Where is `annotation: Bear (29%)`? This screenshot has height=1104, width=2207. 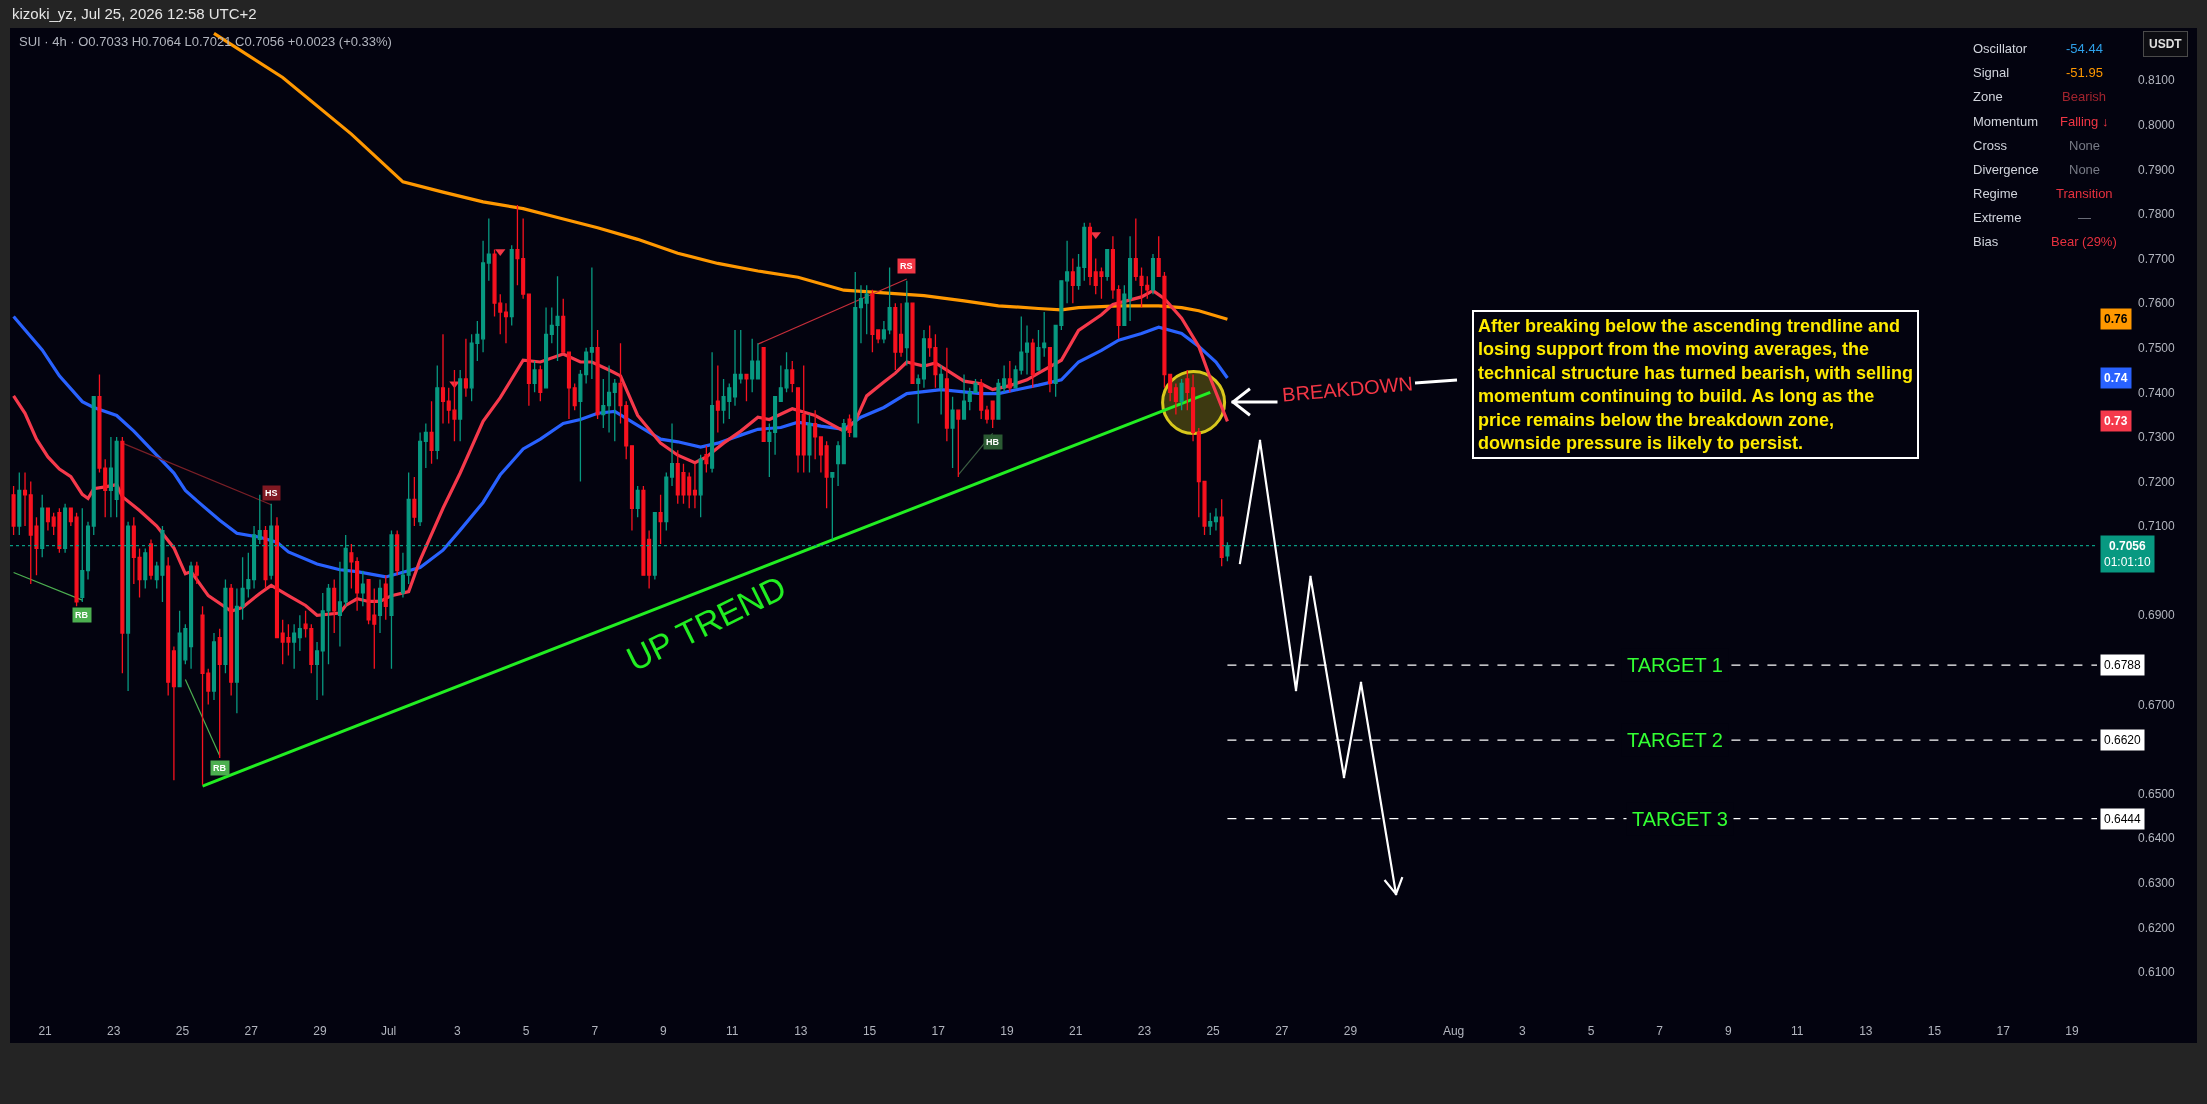 annotation: Bear (29%) is located at coordinates (2084, 241).